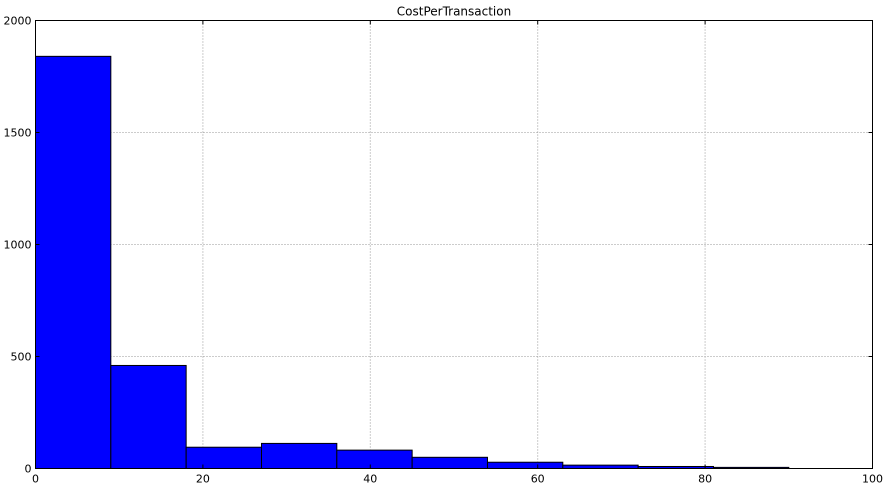  What do you see at coordinates (454, 12) in the screenshot?
I see `chart-title: CostPerTransaction` at bounding box center [454, 12].